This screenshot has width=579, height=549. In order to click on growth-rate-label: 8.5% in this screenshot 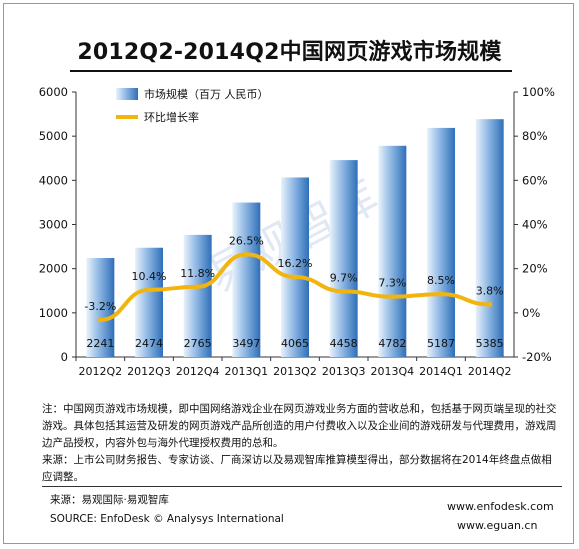, I will do `click(441, 280)`.